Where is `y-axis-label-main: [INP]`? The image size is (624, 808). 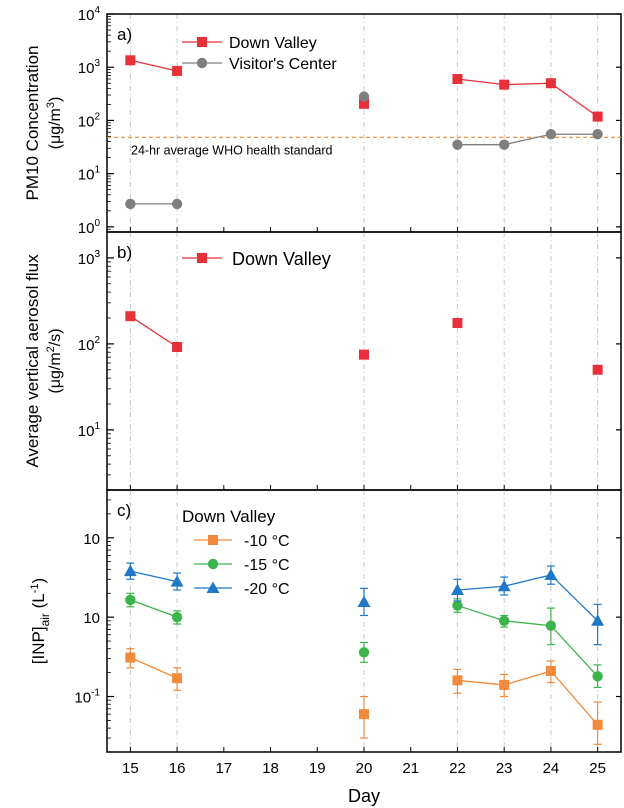
y-axis-label-main: [INP] is located at coordinates (38, 645).